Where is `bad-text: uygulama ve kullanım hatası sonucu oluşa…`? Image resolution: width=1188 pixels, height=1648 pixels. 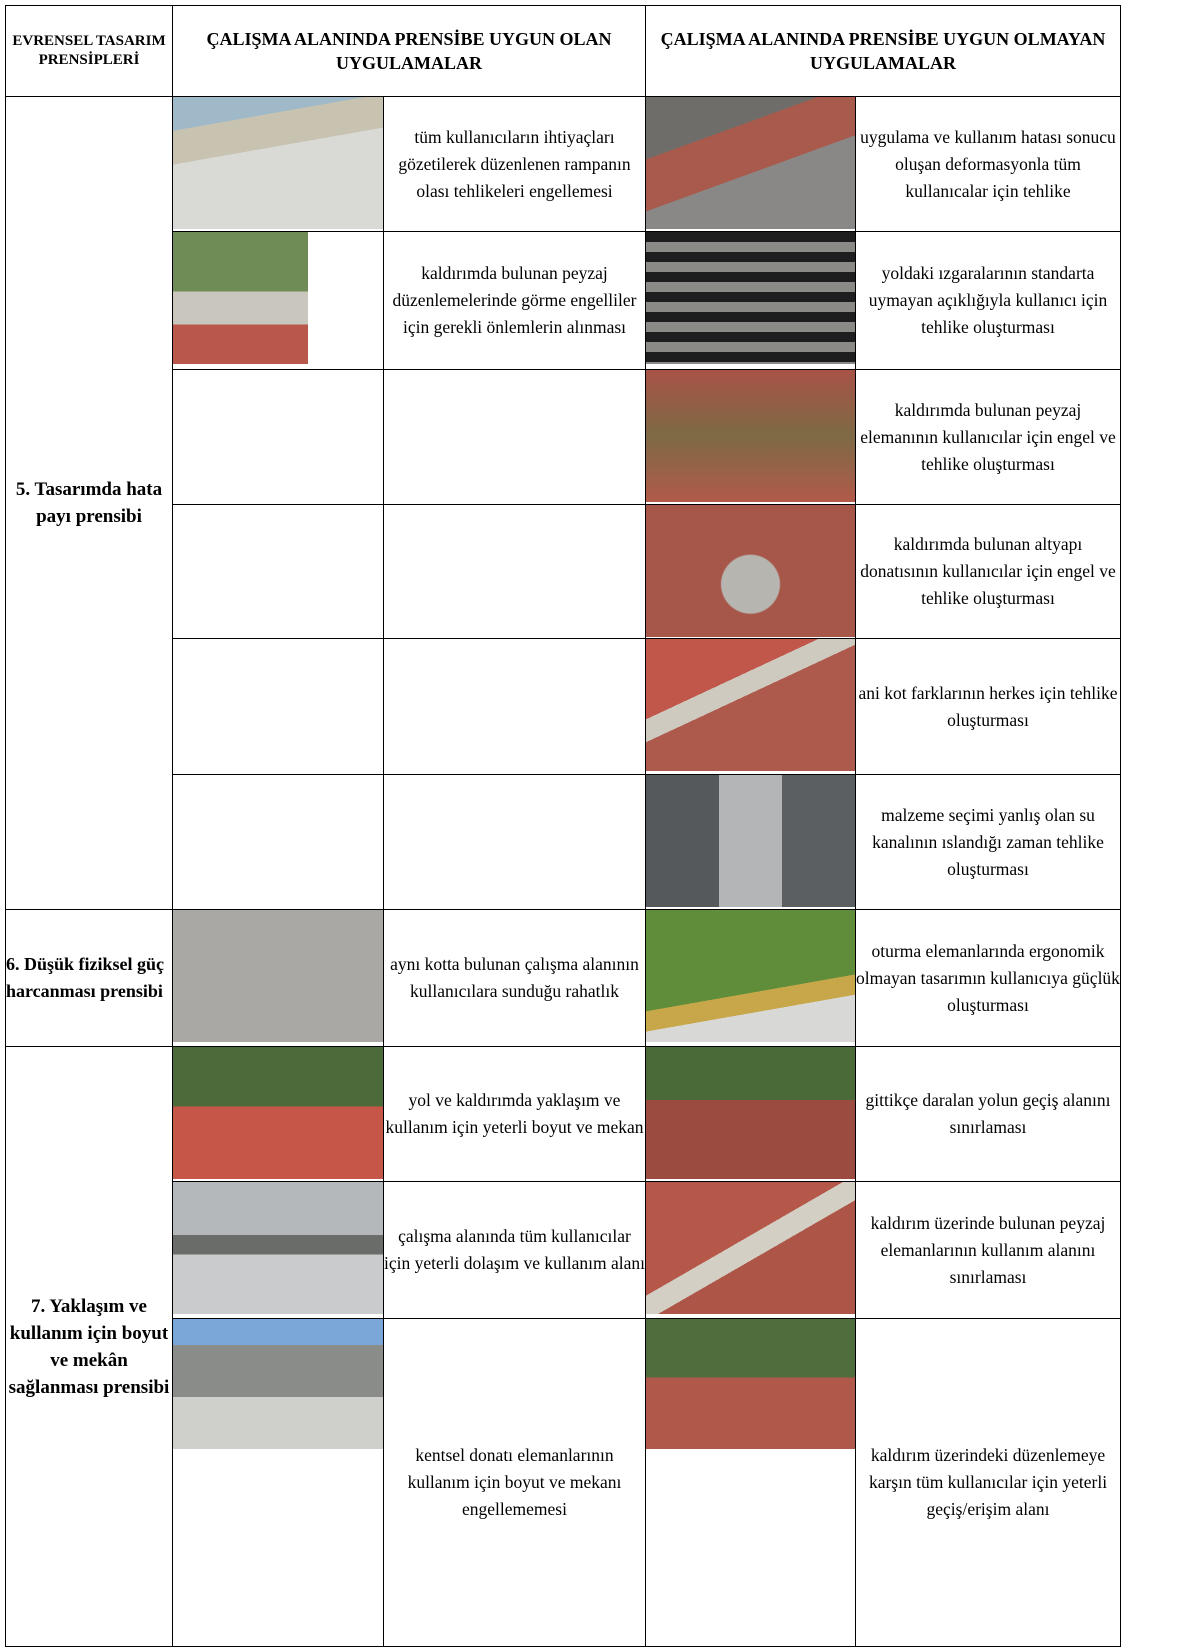
bad-text: uygulama ve kullanım hatası sonucu oluşa… is located at coordinates (988, 164).